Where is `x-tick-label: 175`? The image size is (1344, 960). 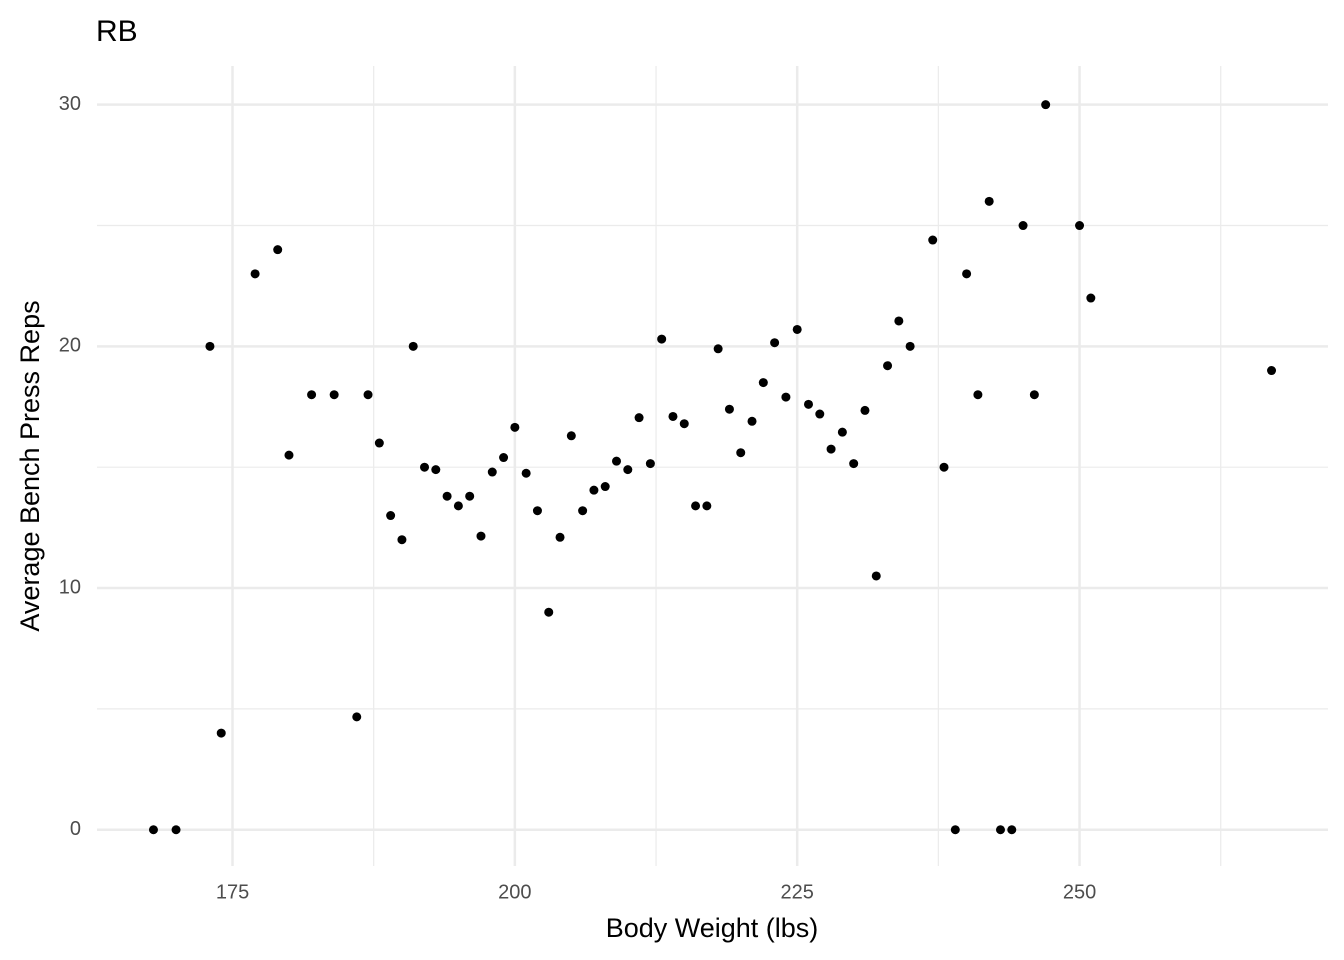 x-tick-label: 175 is located at coordinates (232, 892).